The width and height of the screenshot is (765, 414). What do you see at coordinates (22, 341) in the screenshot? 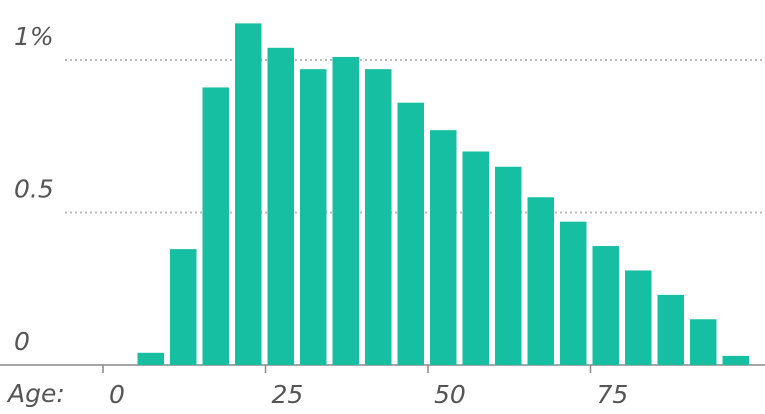
I see `y-tick-label: 0` at bounding box center [22, 341].